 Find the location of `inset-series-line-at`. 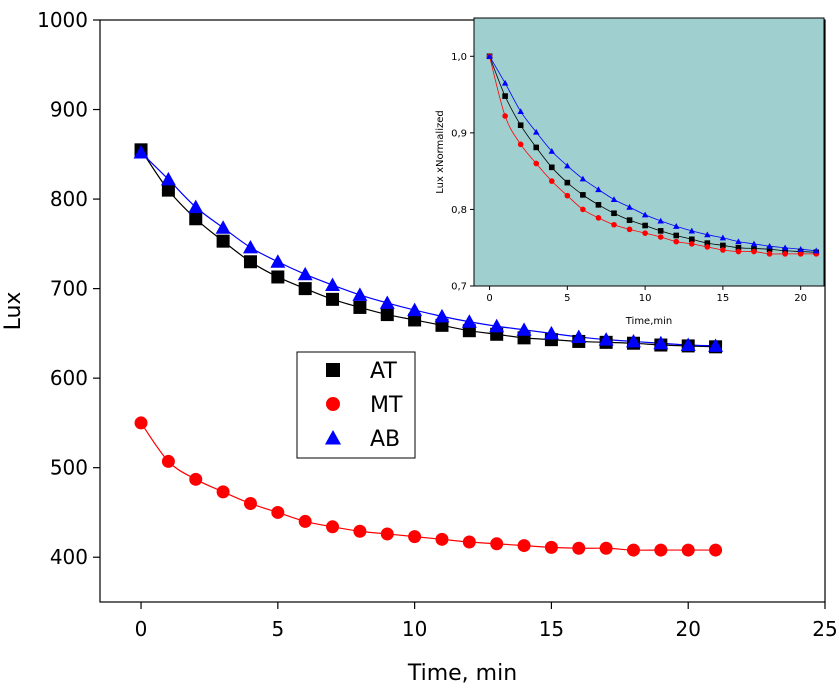

inset-series-line-at is located at coordinates (653, 154).